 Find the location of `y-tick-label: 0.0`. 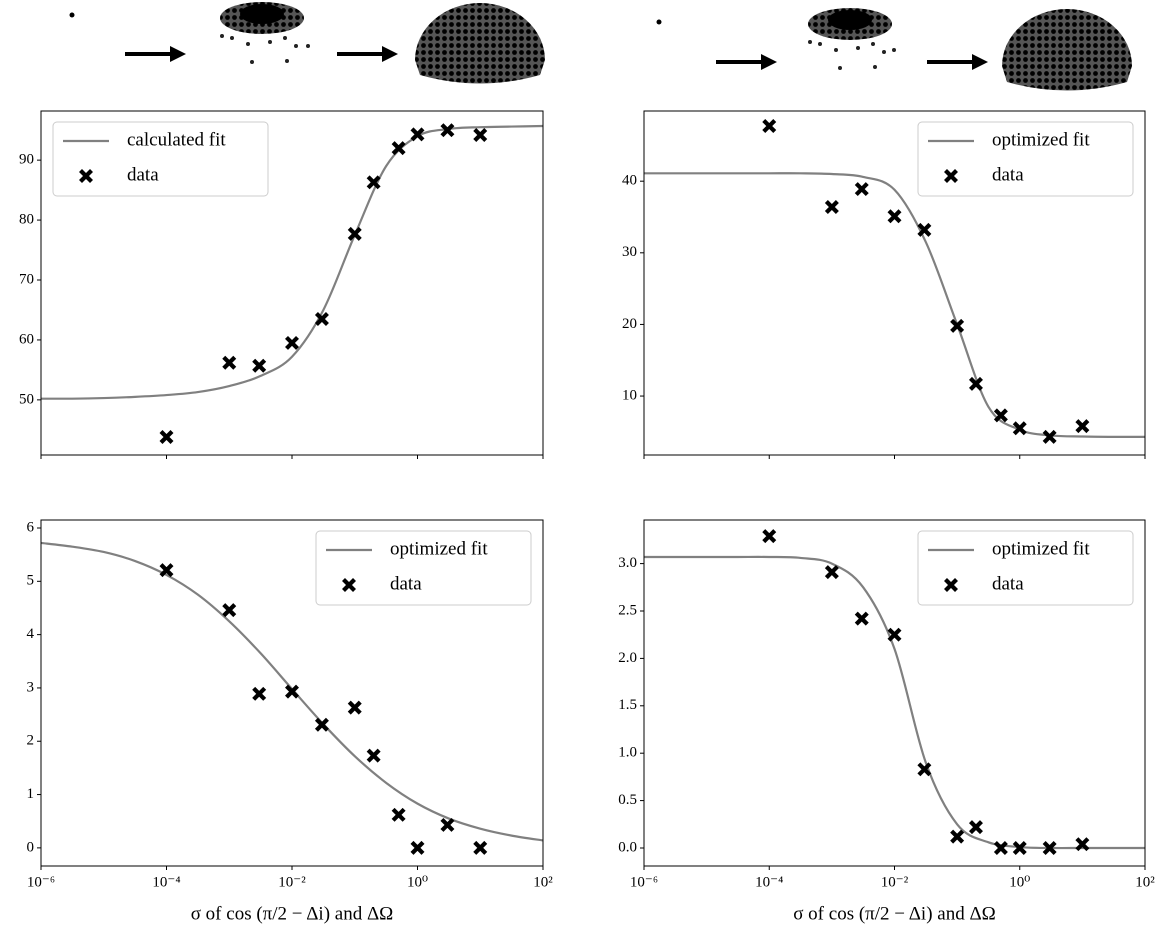

y-tick-label: 0.0 is located at coordinates (627, 847).